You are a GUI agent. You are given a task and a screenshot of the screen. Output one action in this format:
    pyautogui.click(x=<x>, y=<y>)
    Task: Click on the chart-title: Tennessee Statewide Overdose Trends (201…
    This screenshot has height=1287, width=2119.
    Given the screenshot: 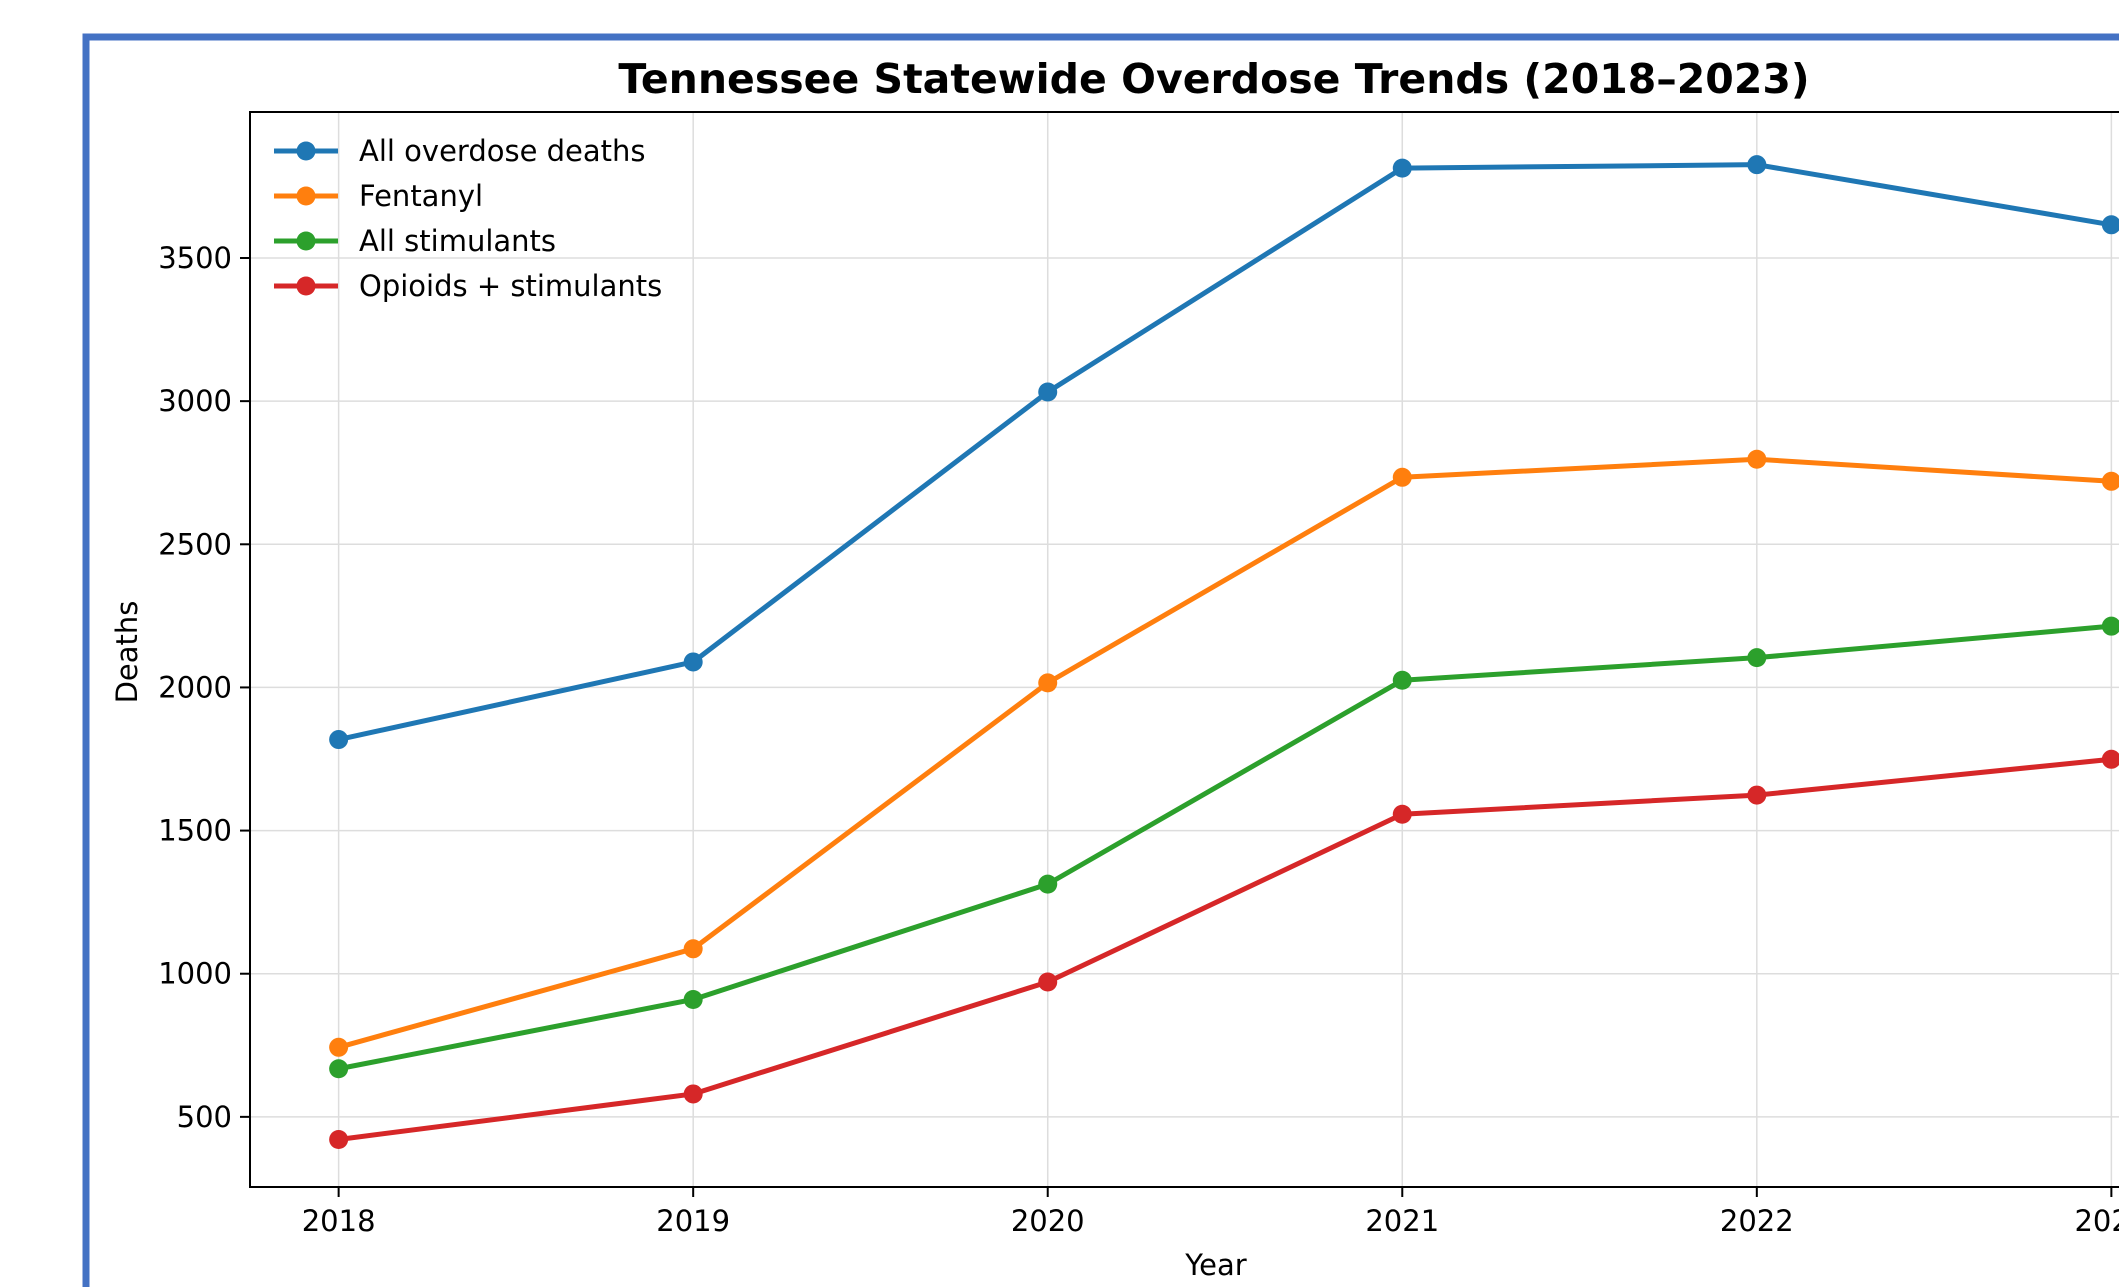 What is the action you would take?
    pyautogui.click(x=1213, y=79)
    